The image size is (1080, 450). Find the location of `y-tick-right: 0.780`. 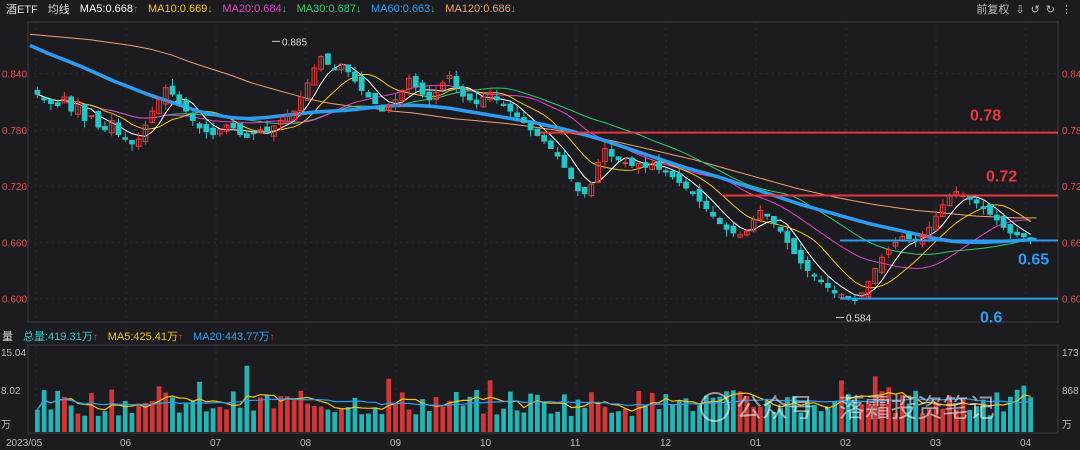

y-tick-right: 0.780 is located at coordinates (1071, 131).